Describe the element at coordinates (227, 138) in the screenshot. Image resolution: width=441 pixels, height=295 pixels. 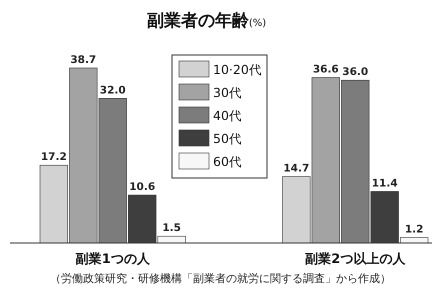
I see `legend-label: 50代` at that location.